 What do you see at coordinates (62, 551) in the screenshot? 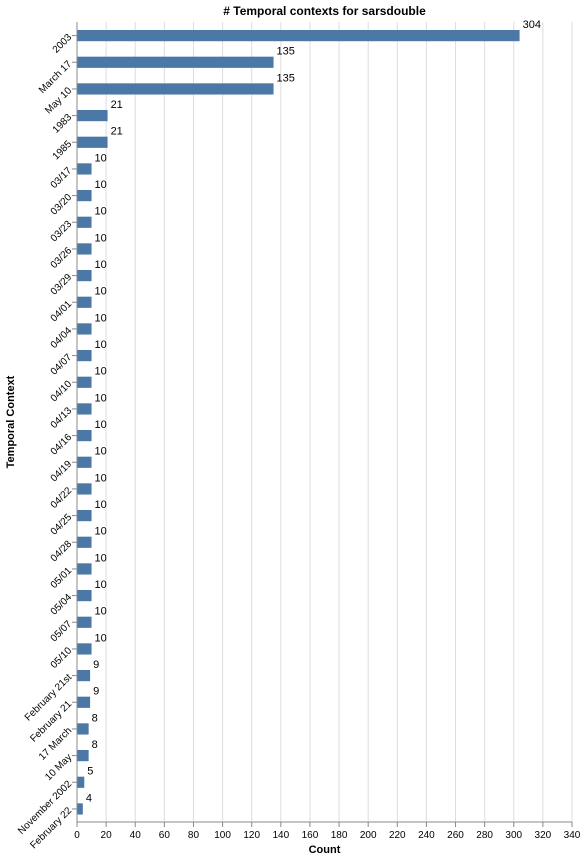
I see `y-tick-label: 04/28` at bounding box center [62, 551].